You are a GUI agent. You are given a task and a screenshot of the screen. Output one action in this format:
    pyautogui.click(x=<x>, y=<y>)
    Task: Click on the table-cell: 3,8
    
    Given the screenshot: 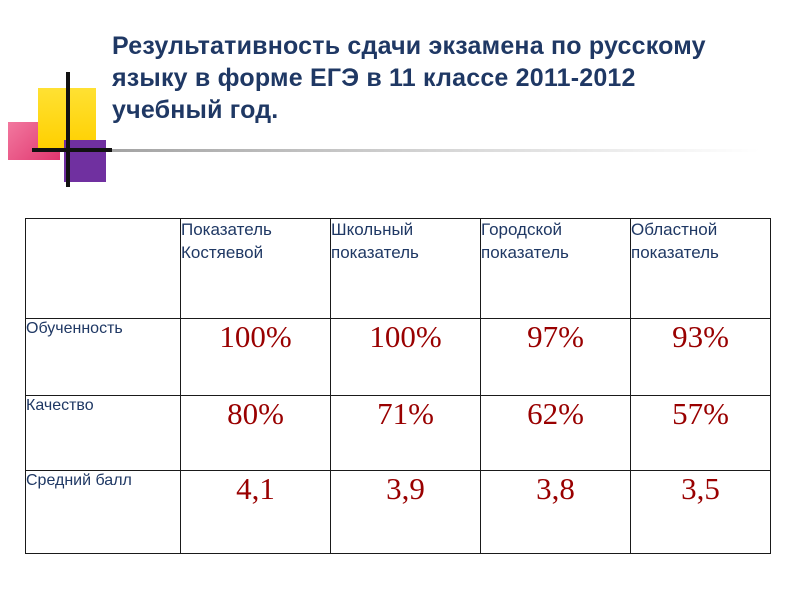 What is the action you would take?
    pyautogui.click(x=555, y=512)
    